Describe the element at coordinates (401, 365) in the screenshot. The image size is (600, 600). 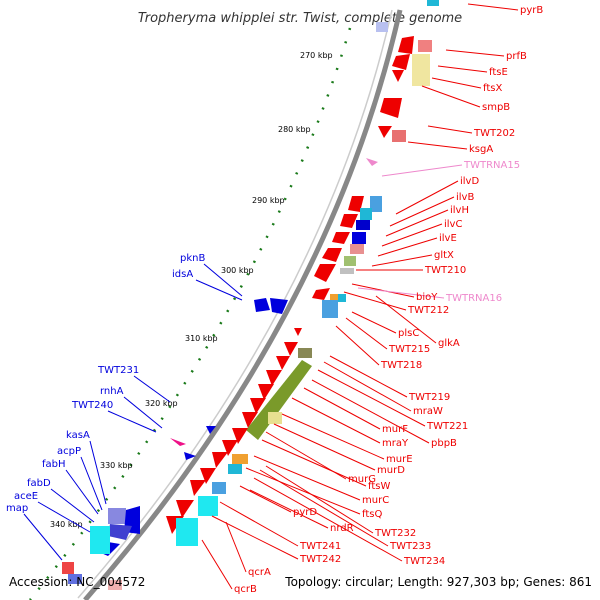
I see `gene-label-twt218: TWT218` at that location.